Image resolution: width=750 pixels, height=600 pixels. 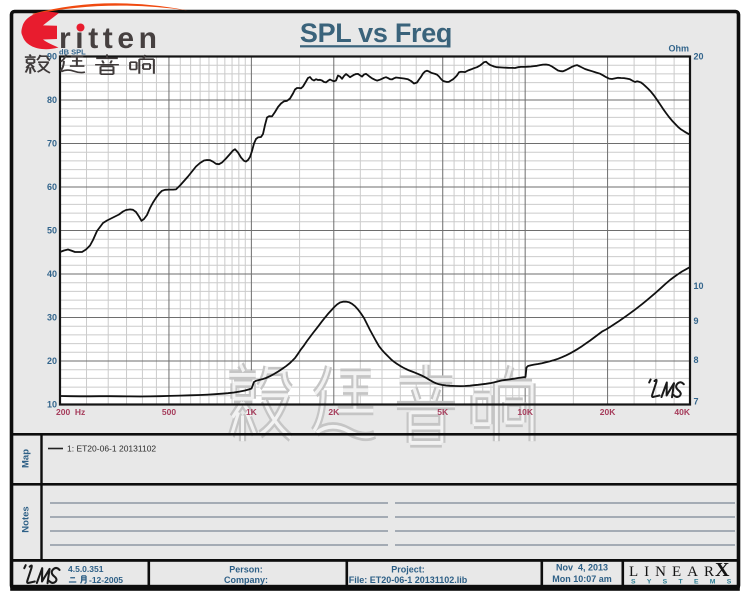 What do you see at coordinates (696, 401) in the screenshot?
I see `svg-text: 7` at bounding box center [696, 401].